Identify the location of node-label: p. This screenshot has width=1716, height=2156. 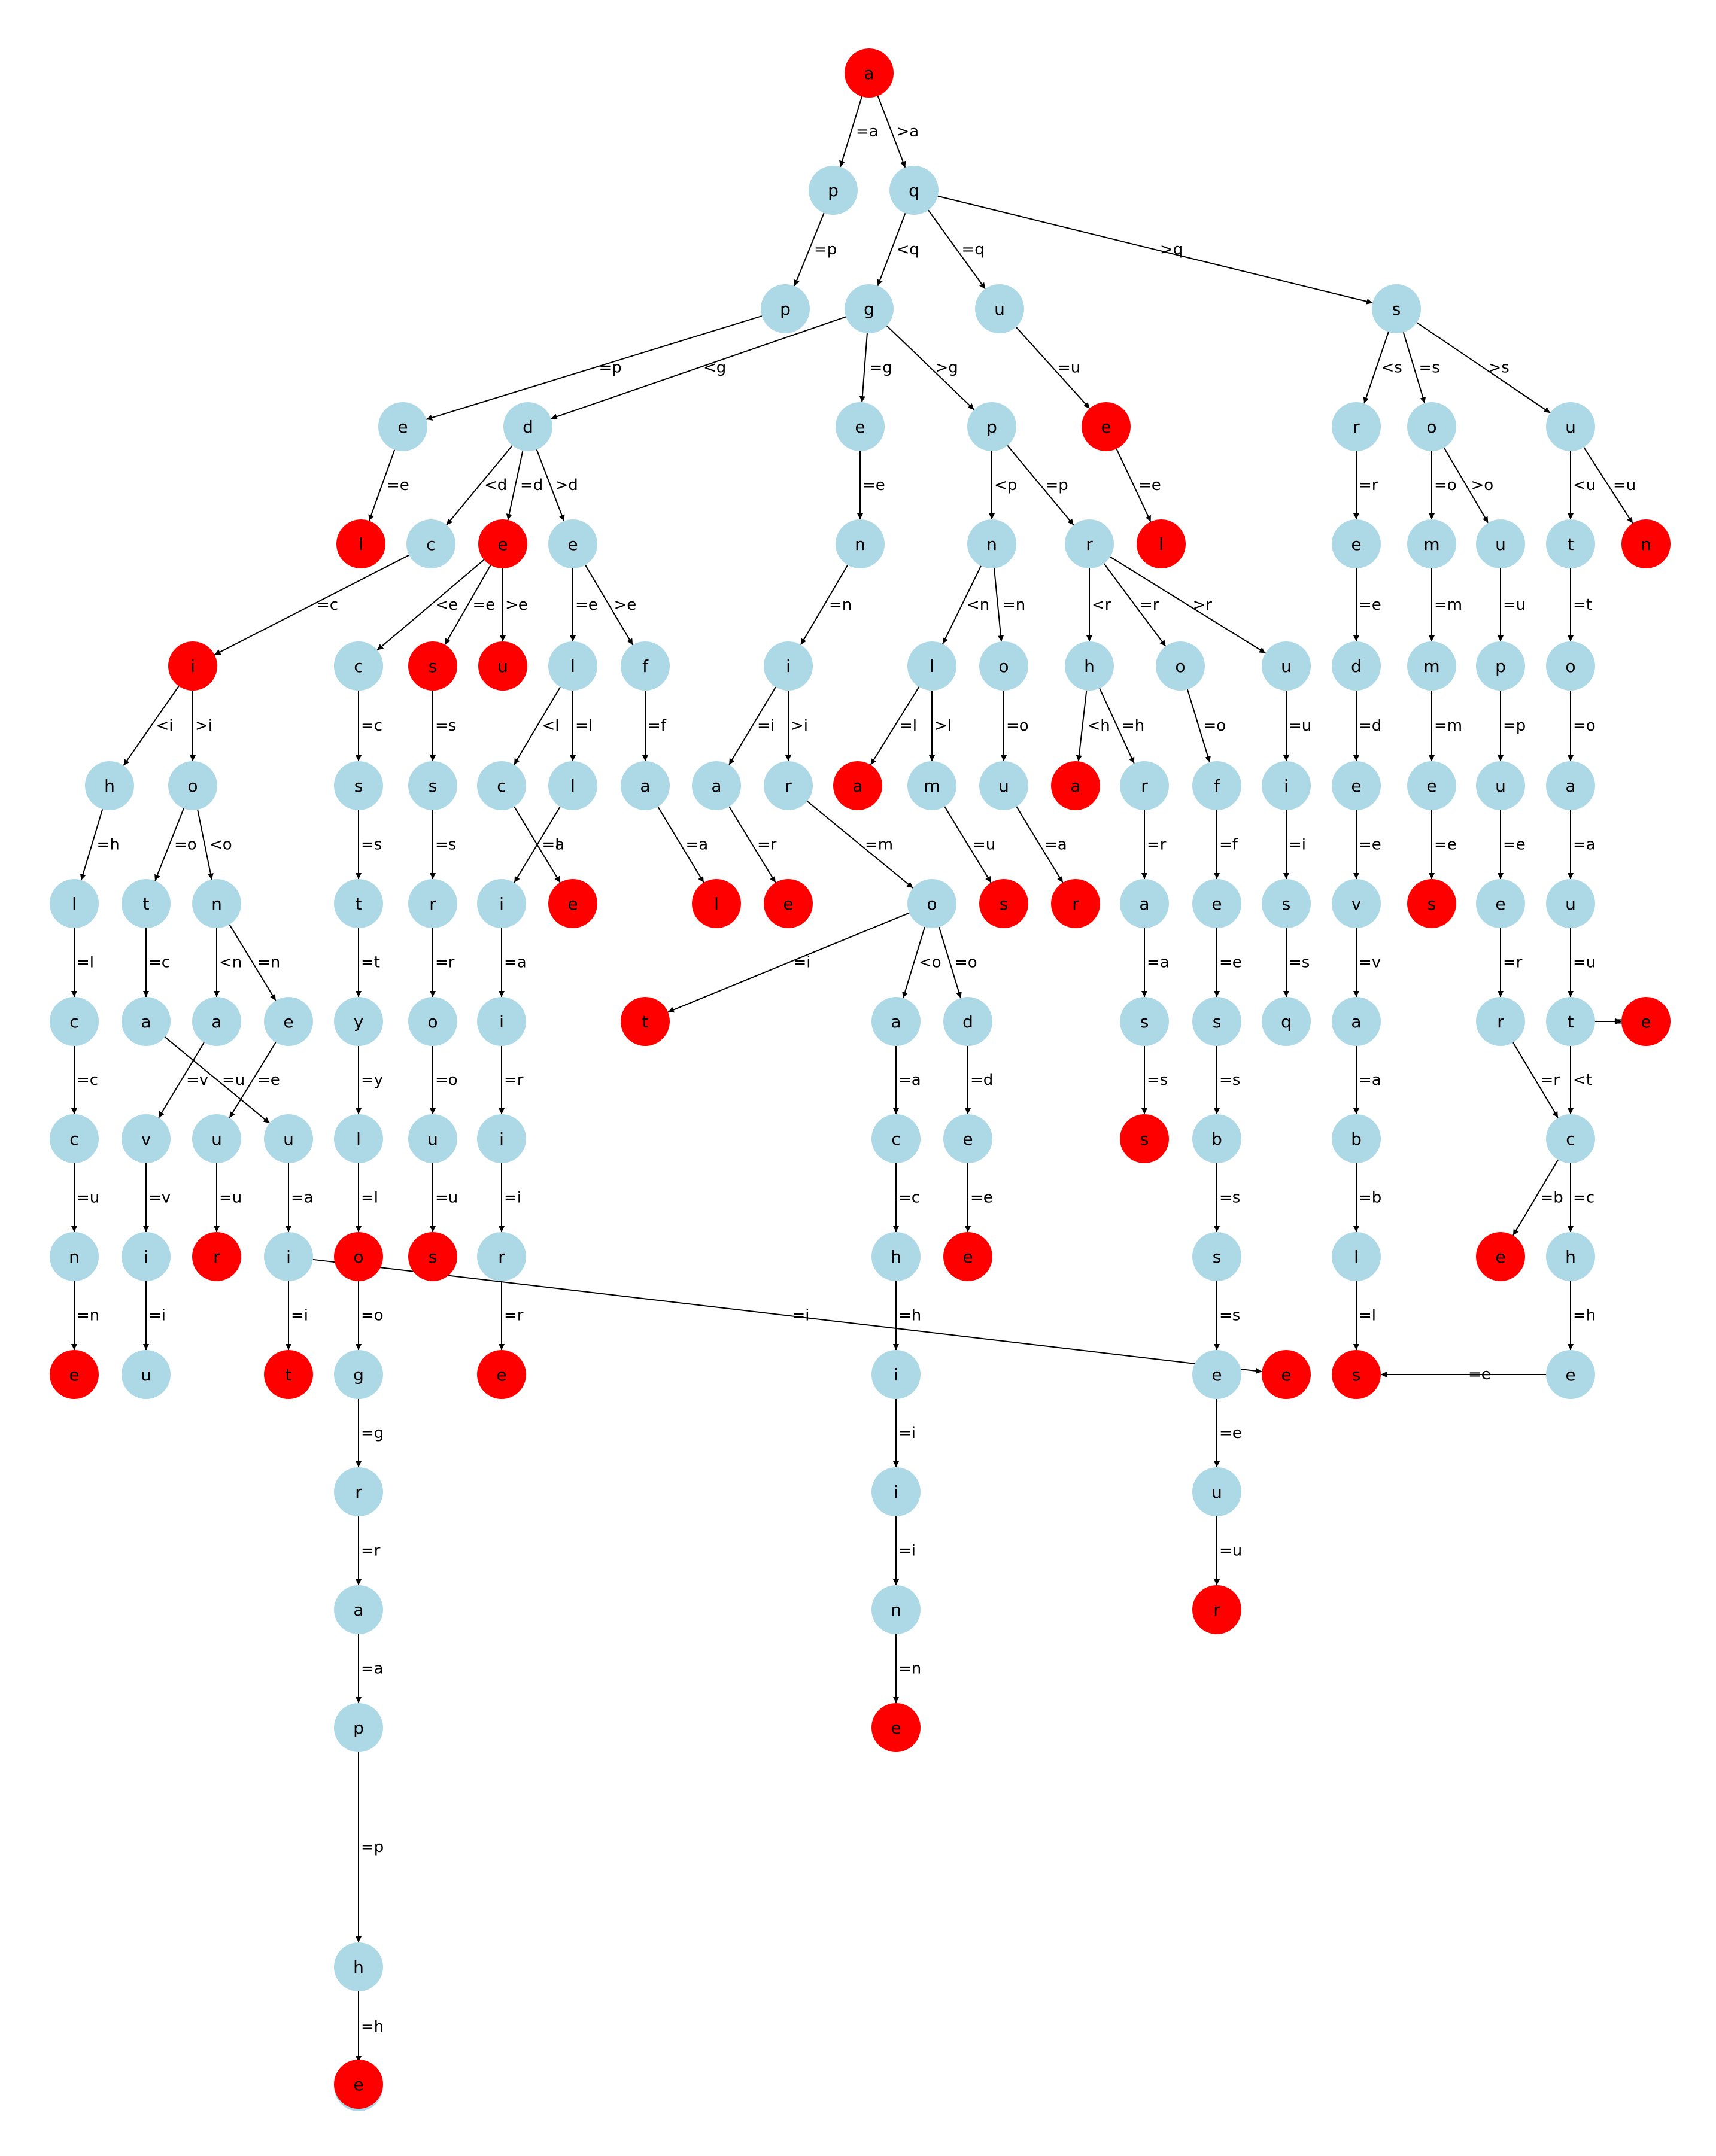
(833, 190).